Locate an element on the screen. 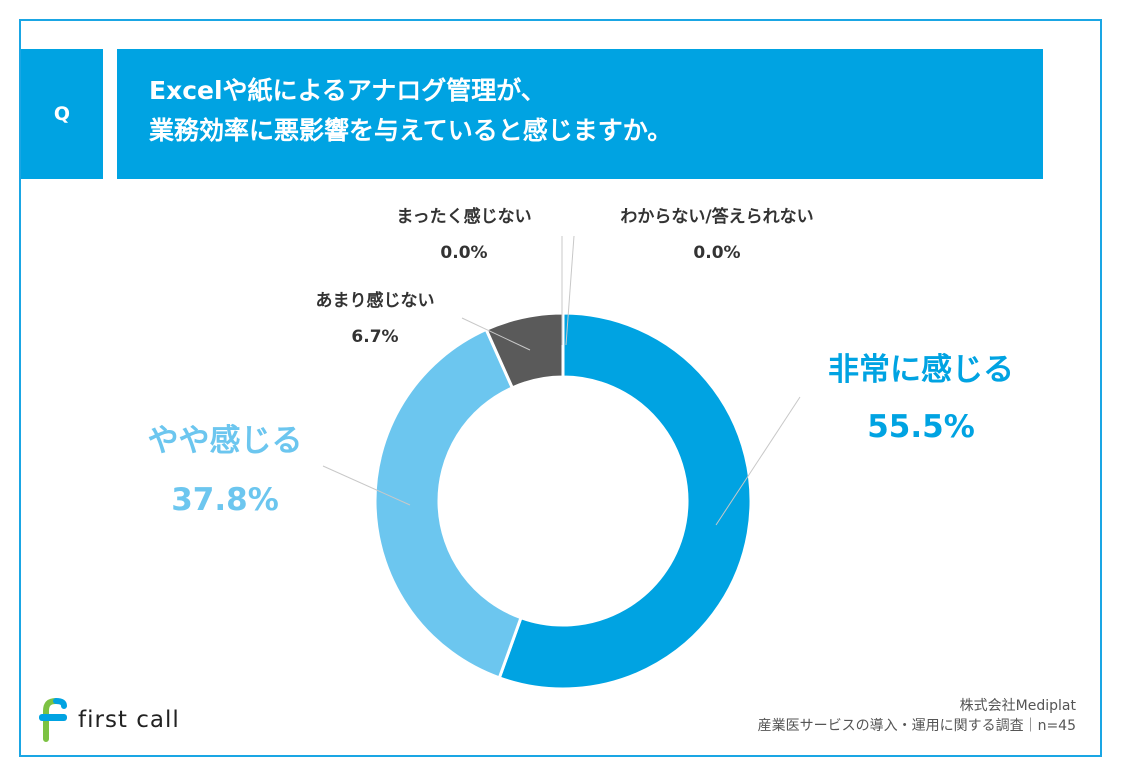 The image size is (1123, 776). question-title-line1: Excelや紙によるアナログ管理が、 is located at coordinates (347, 90).